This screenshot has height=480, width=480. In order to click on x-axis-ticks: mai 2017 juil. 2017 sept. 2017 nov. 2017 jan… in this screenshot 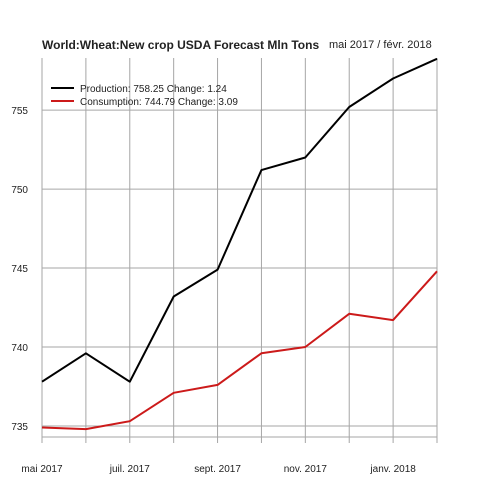, I will do `click(229, 455)`.